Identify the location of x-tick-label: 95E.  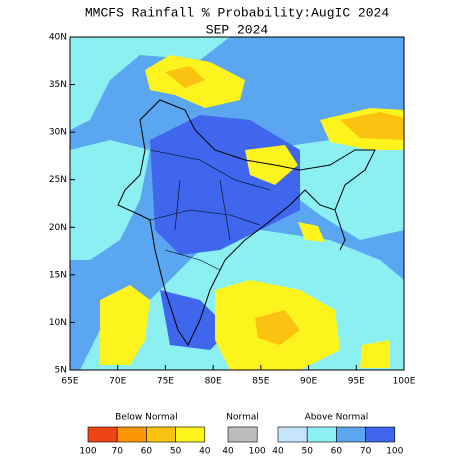
(356, 382).